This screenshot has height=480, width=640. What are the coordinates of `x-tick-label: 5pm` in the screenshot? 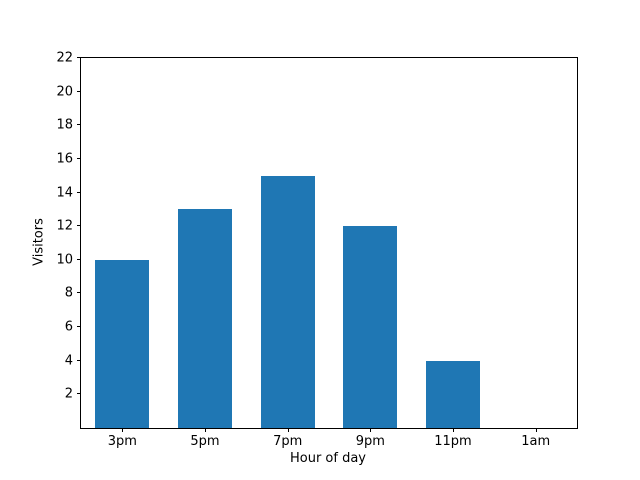 It's located at (205, 441).